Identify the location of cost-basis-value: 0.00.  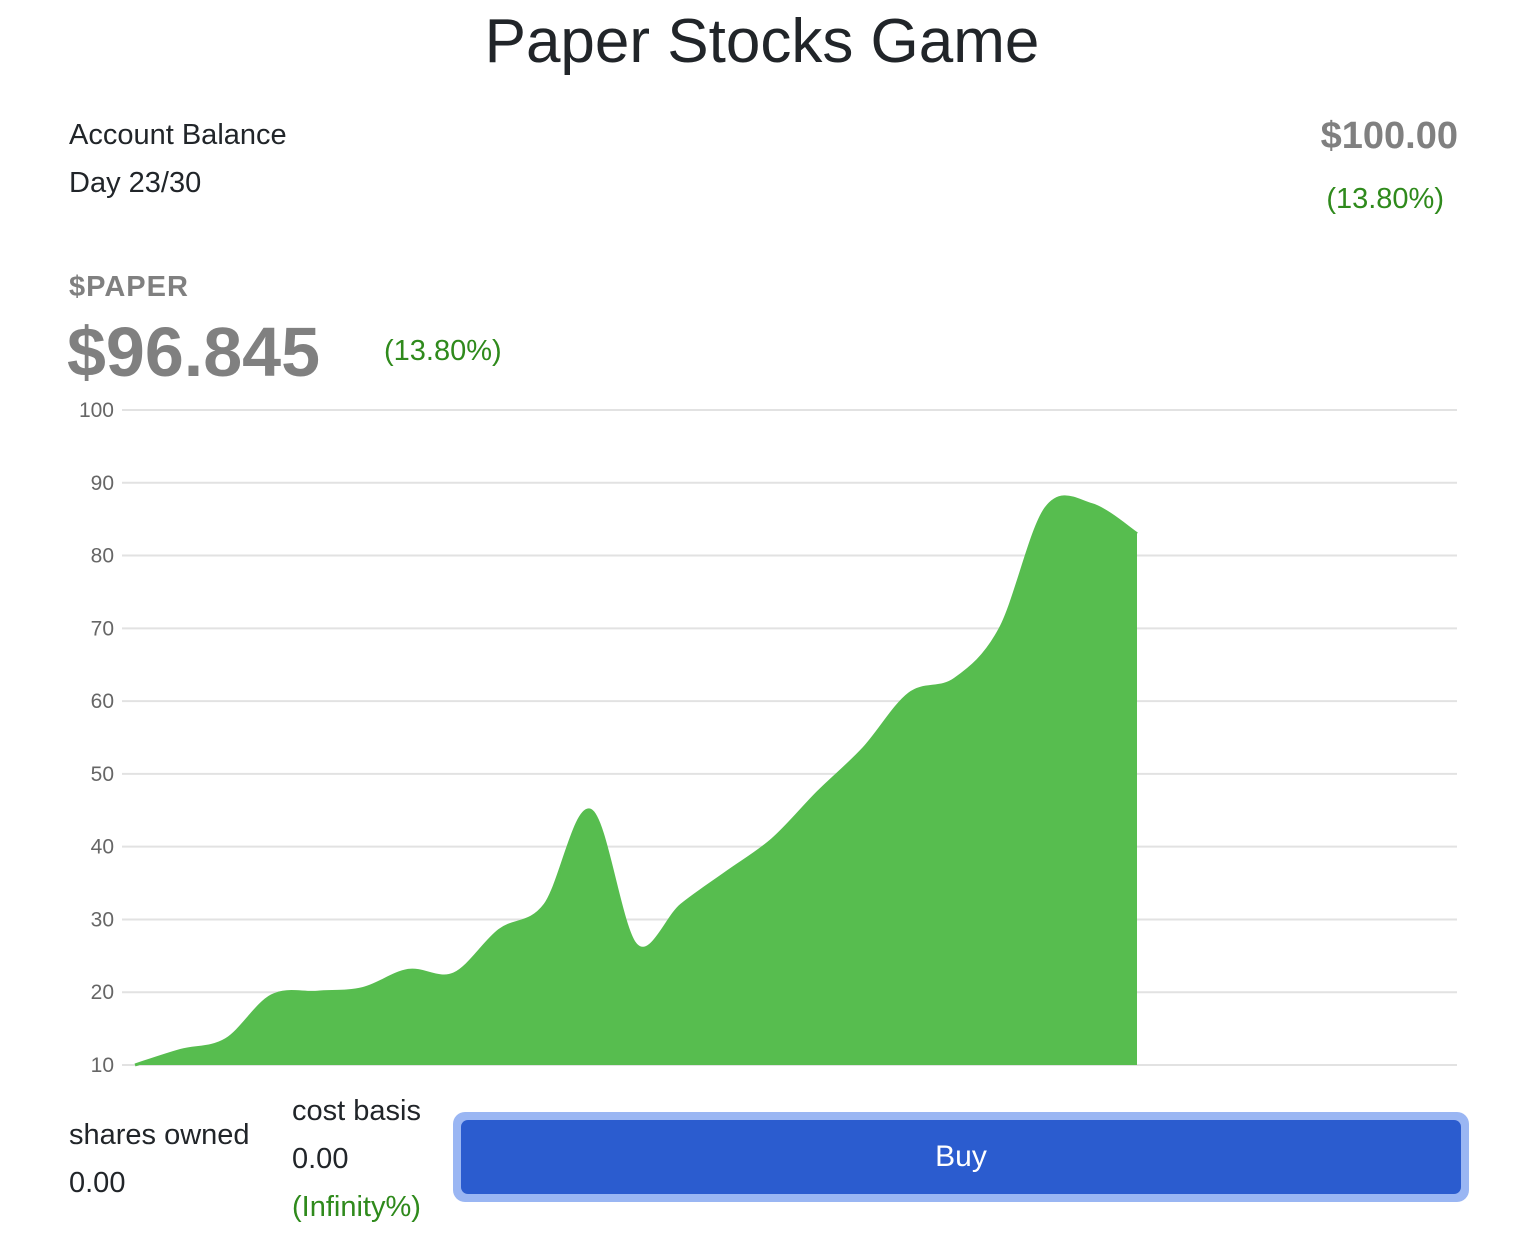
(320, 1159).